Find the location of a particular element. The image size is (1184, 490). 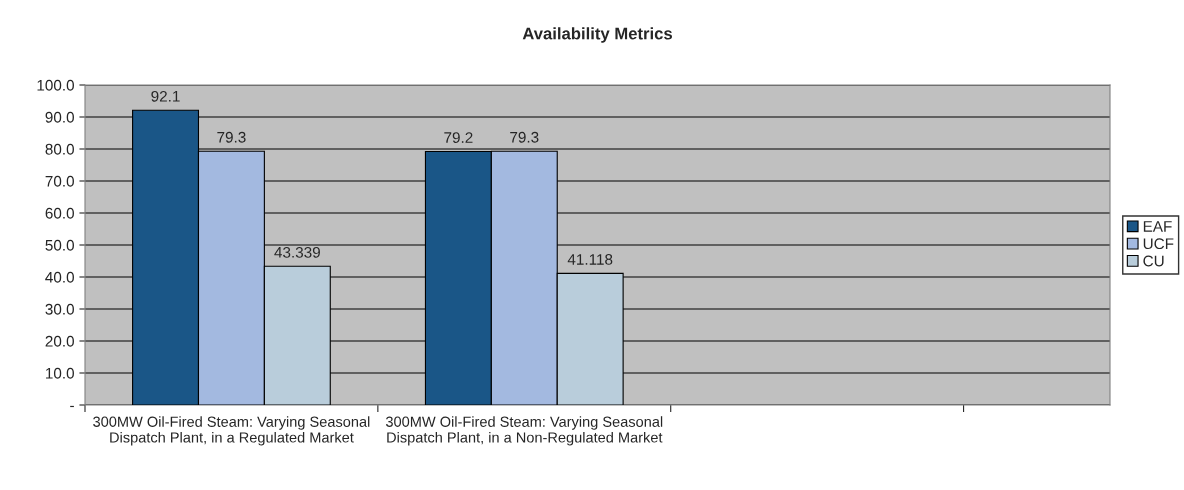

y-tick-label: 70.0 is located at coordinates (59, 181).